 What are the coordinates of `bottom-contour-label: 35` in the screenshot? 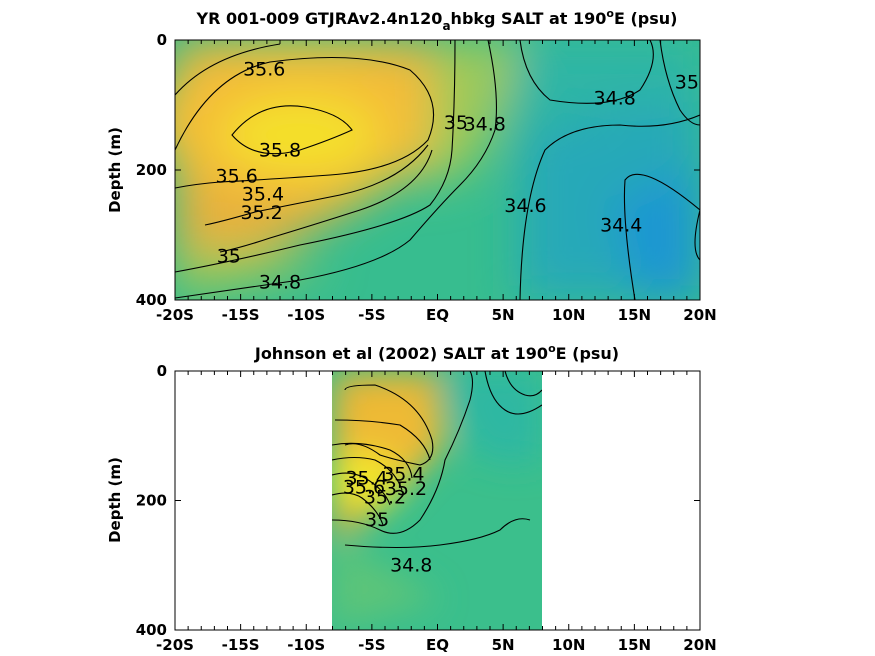 It's located at (377, 520).